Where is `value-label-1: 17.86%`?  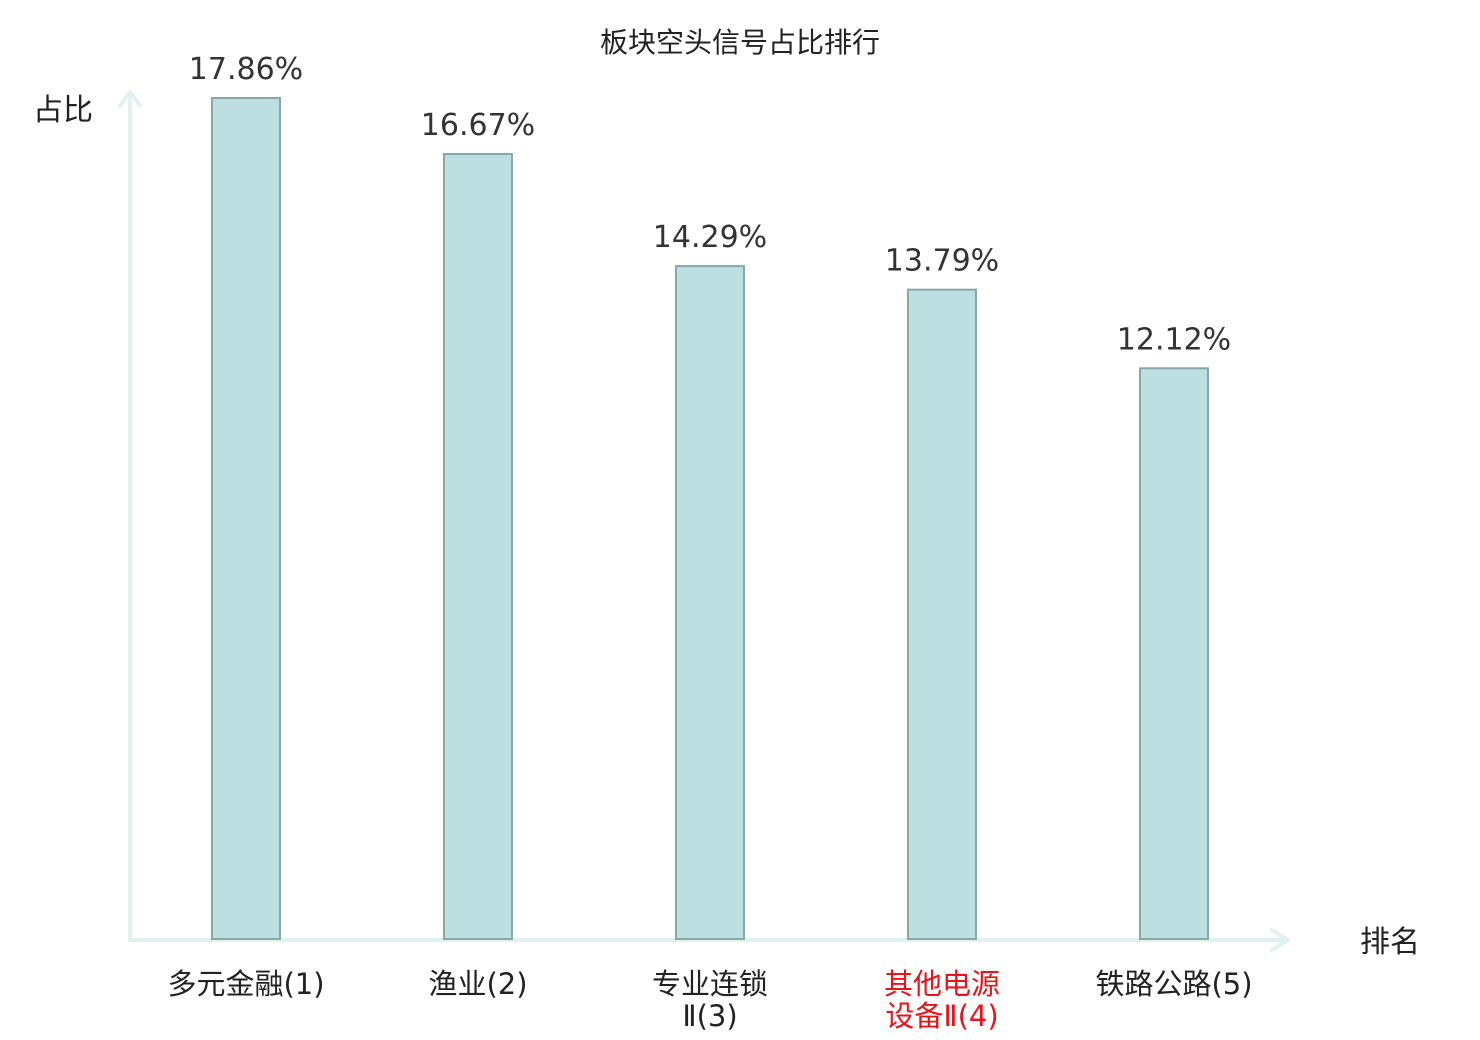
value-label-1: 17.86% is located at coordinates (246, 69).